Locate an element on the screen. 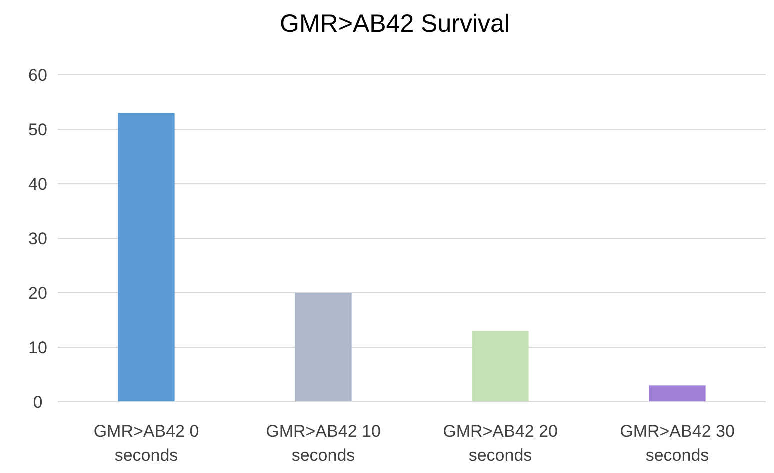  y-tick-label: 50 is located at coordinates (38, 130).